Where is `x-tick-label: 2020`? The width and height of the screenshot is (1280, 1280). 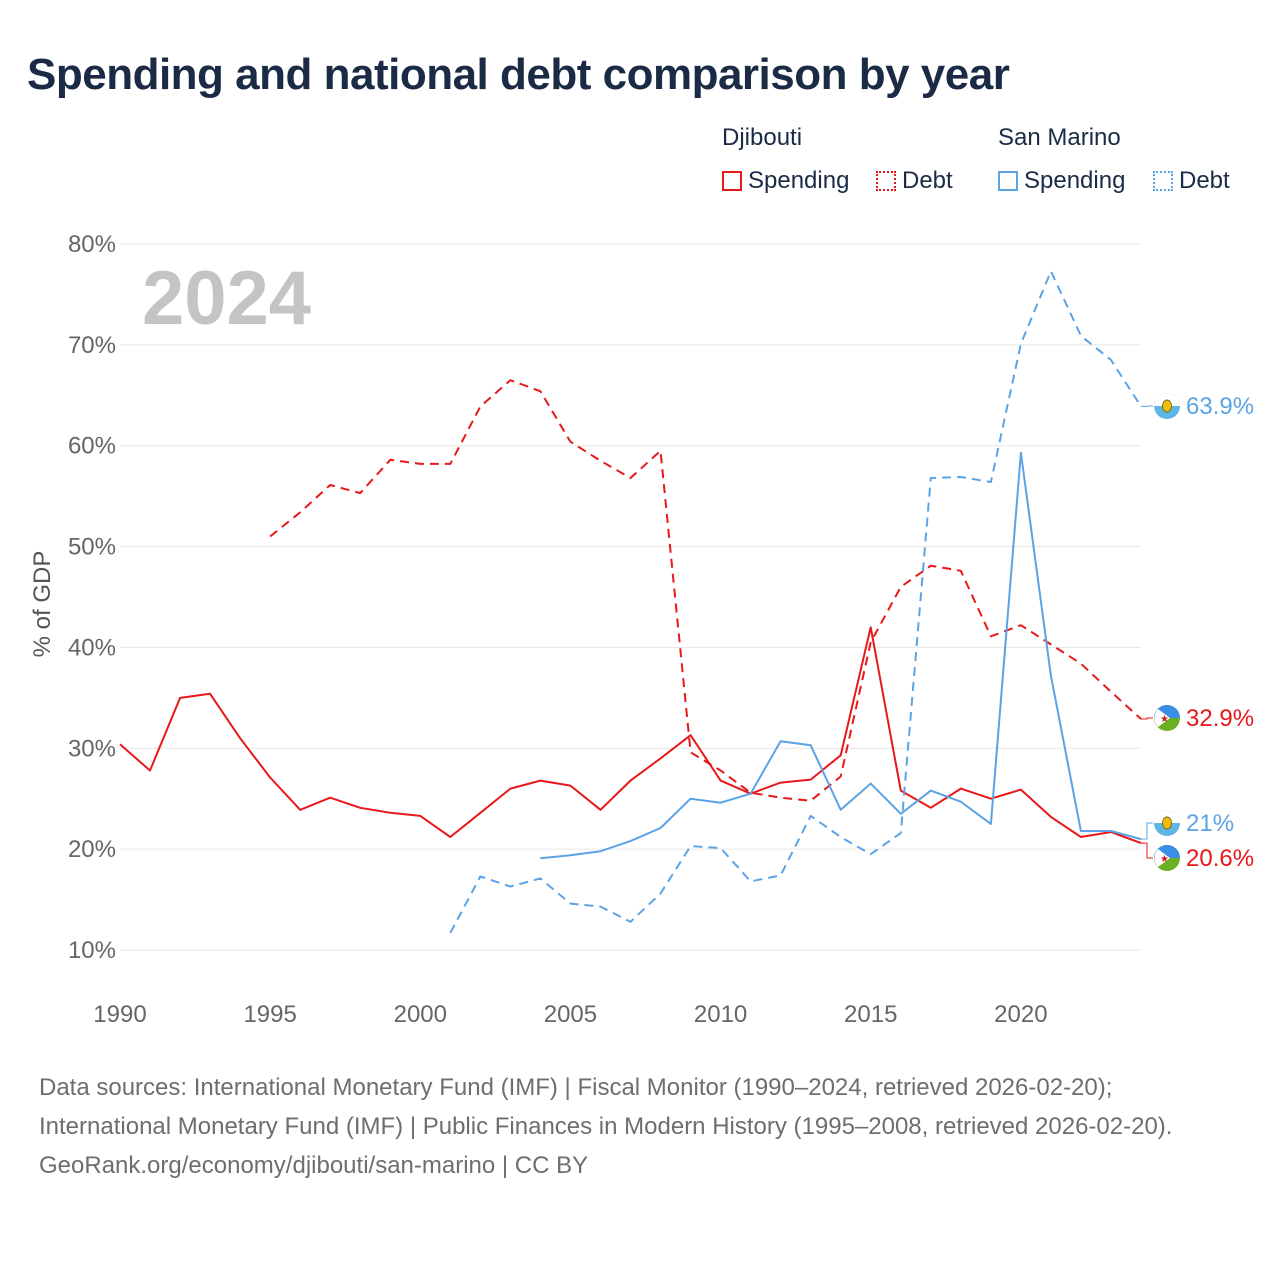
x-tick-label: 2020 is located at coordinates (1020, 1014).